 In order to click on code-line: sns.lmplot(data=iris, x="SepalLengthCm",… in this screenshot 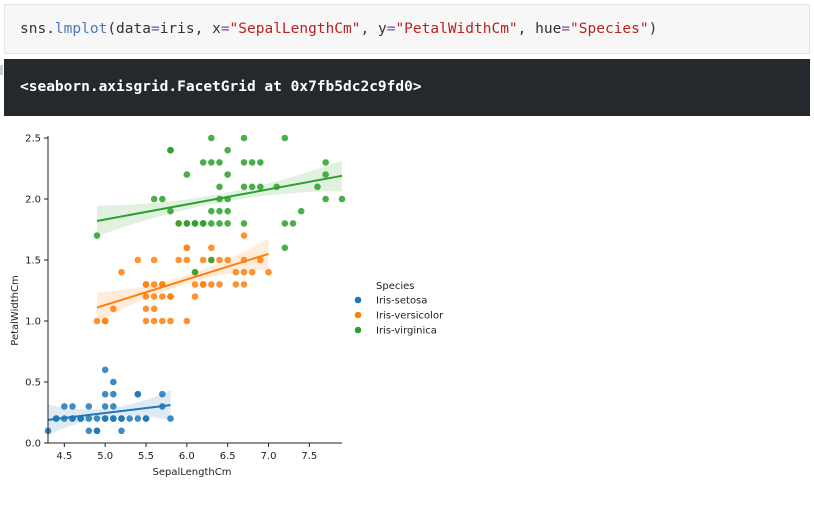, I will do `click(338, 29)`.